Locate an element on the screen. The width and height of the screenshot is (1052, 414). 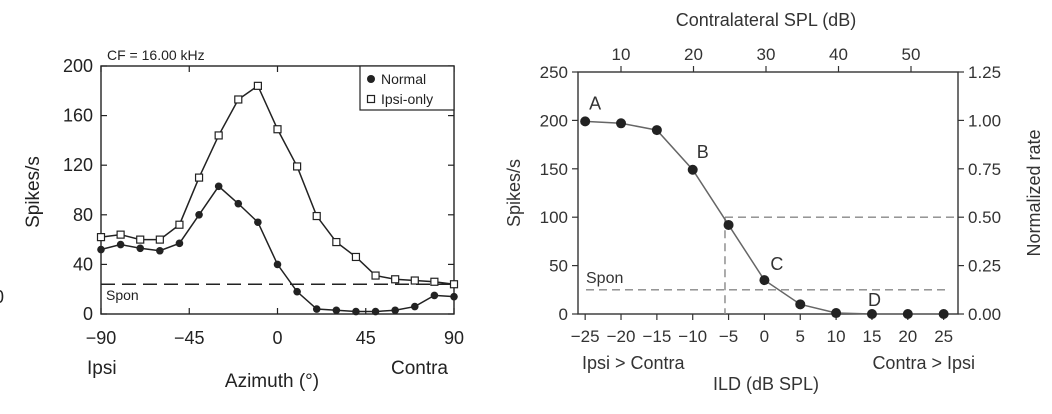
right-x-tick-label: −10 is located at coordinates (692, 336).